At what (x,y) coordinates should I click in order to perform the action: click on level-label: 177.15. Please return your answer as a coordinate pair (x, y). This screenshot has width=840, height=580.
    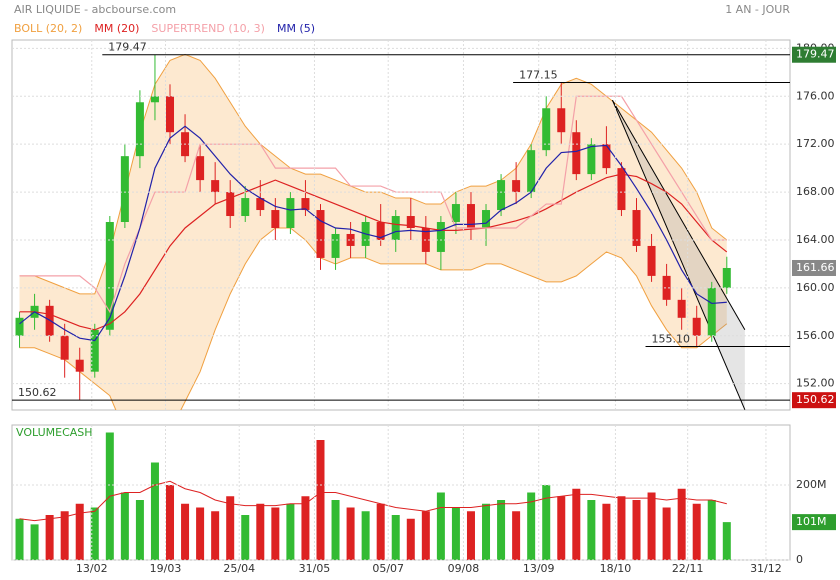
    Looking at the image, I should click on (538, 75).